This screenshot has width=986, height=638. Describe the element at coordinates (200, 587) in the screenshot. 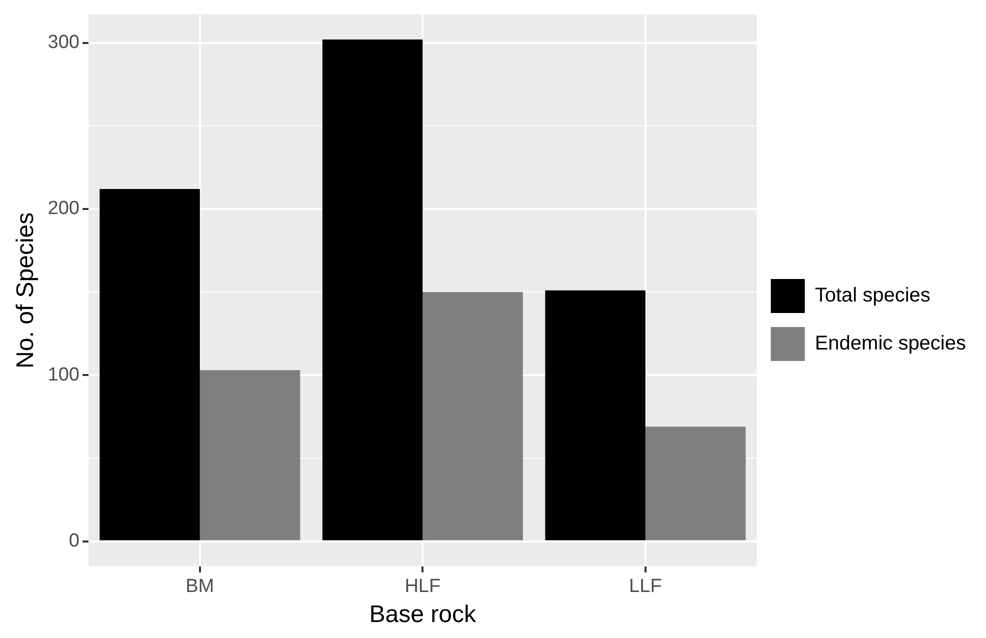

I see `x-tick-label: BM` at that location.